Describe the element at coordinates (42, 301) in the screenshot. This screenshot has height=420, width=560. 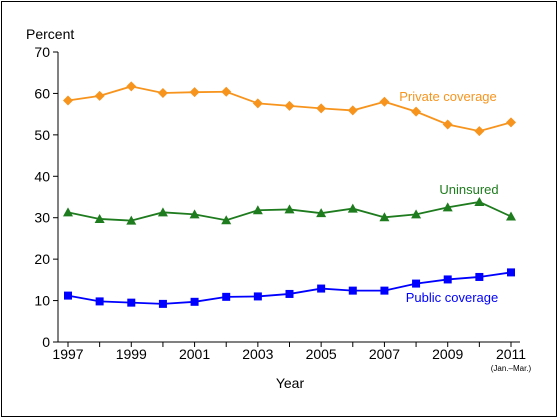
I see `y-tick-label: 10` at that location.